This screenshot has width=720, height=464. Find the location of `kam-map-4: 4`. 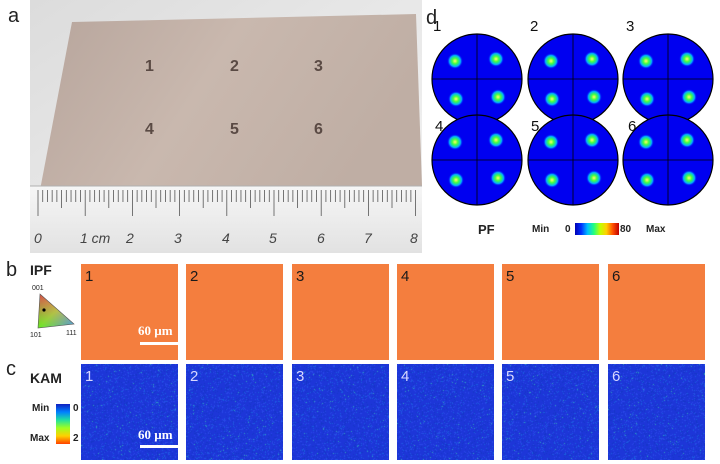

kam-map-4: 4 is located at coordinates (445, 412).